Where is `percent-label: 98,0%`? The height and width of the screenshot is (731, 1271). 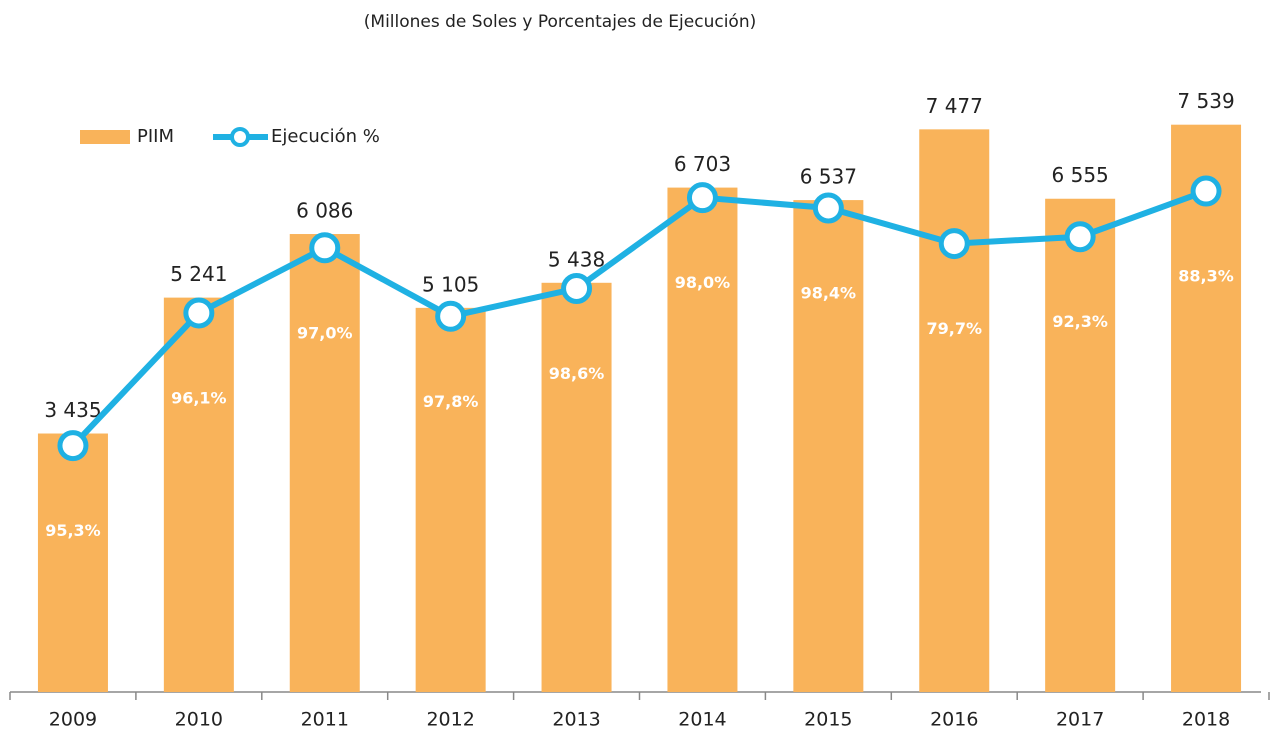 percent-label: 98,0% is located at coordinates (703, 282).